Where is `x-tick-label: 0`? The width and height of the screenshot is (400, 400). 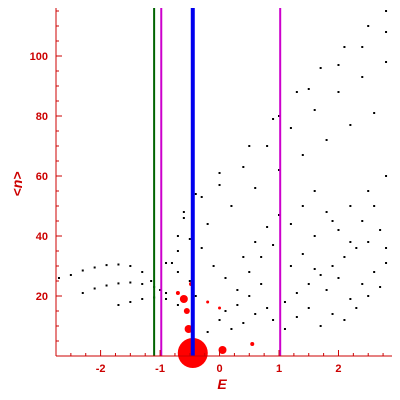 x-tick-label: 0 is located at coordinates (219, 369).